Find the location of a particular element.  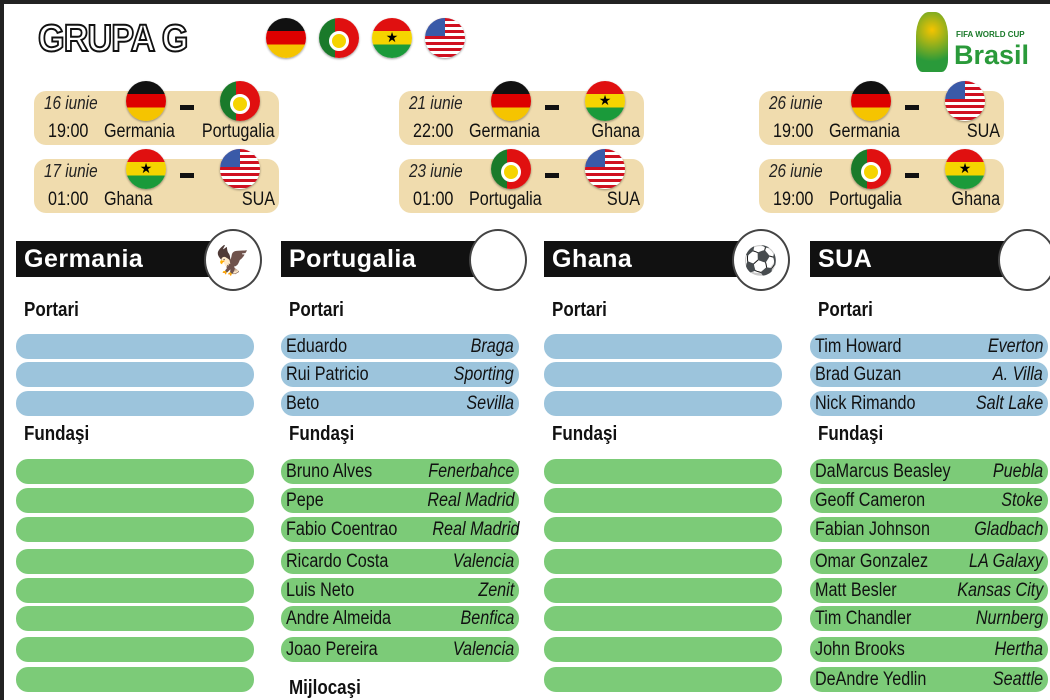

player-name: Joao Pereira is located at coordinates (332, 649).